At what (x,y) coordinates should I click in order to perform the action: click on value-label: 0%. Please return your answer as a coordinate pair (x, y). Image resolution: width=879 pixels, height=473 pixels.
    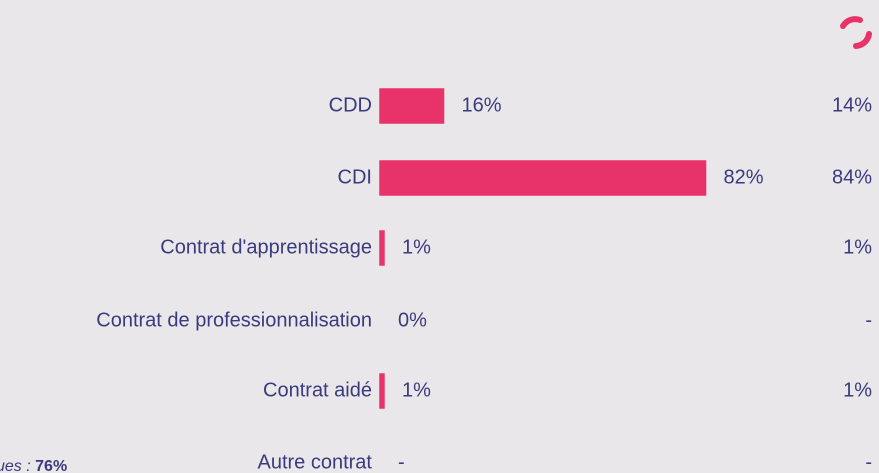
    Looking at the image, I should click on (412, 320).